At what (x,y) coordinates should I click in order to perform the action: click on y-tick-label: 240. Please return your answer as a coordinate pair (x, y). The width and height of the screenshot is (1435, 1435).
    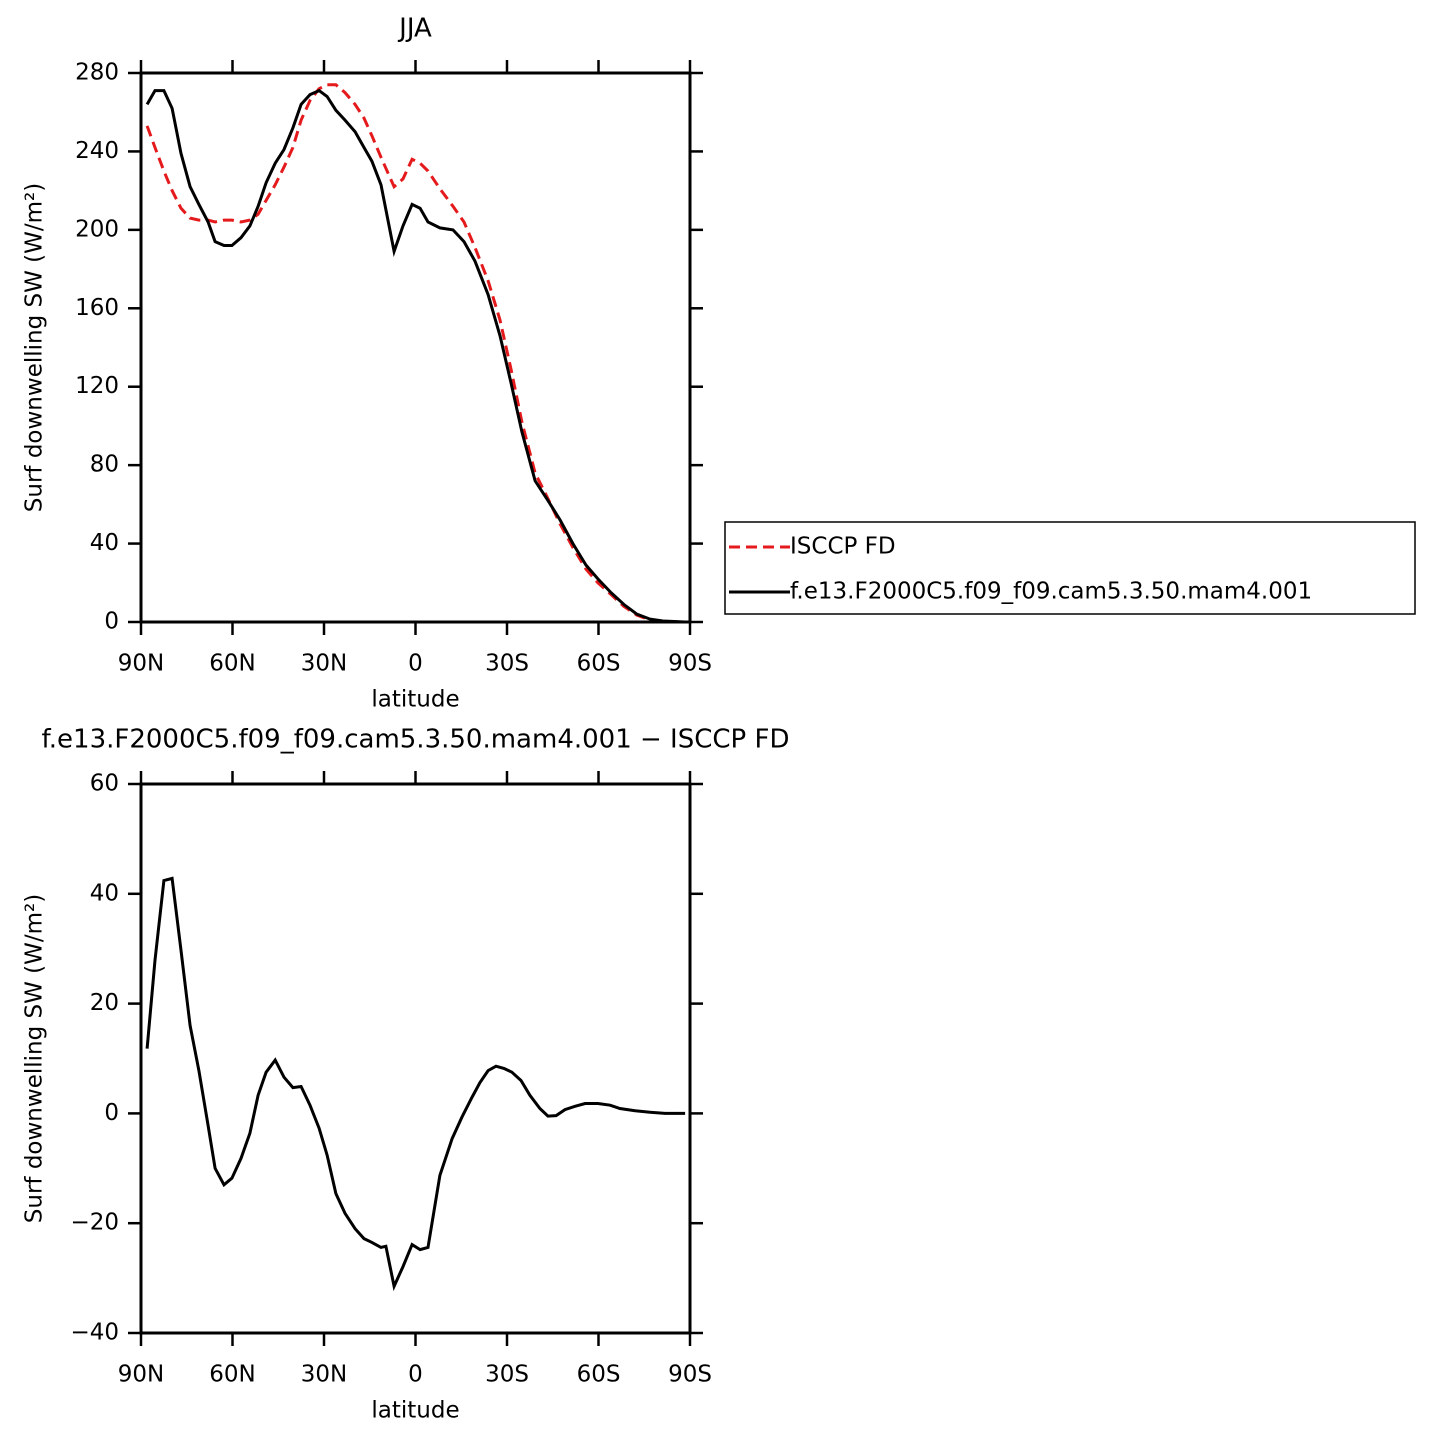
    Looking at the image, I should click on (97, 151).